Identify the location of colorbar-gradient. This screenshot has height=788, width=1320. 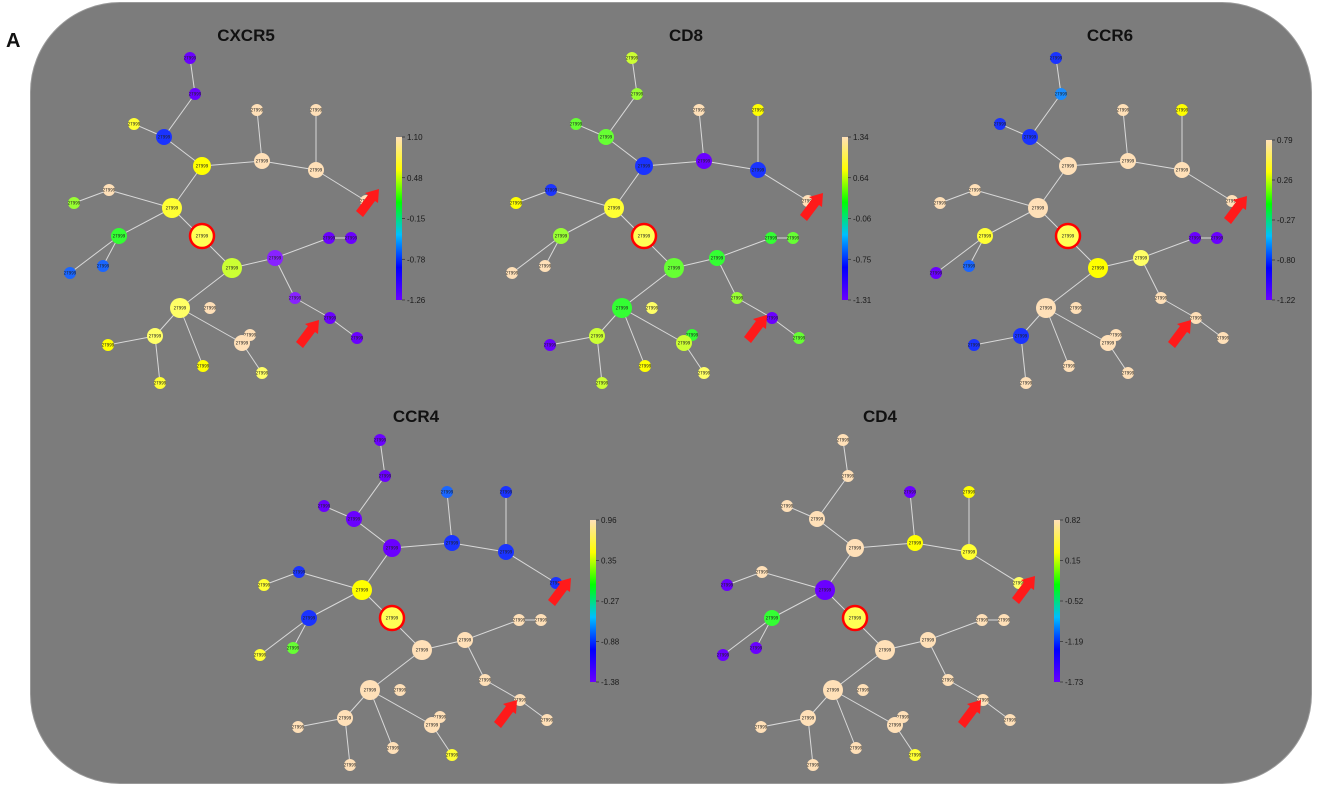
(1057, 601).